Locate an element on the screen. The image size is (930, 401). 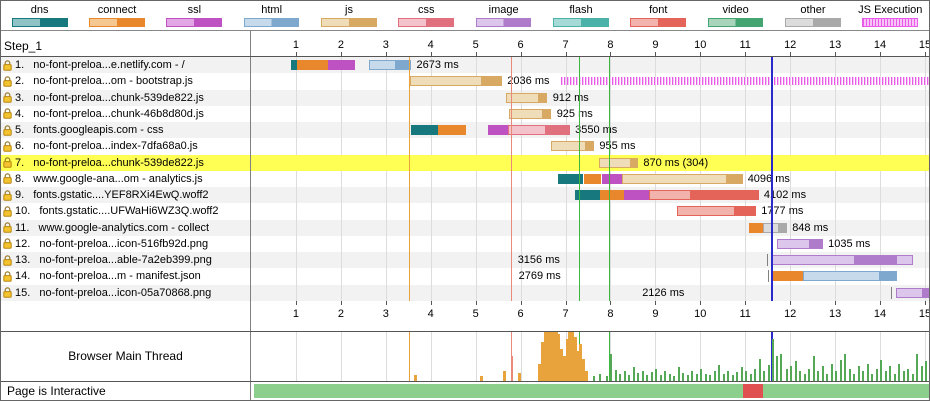
flash-swatch is located at coordinates (581, 22).